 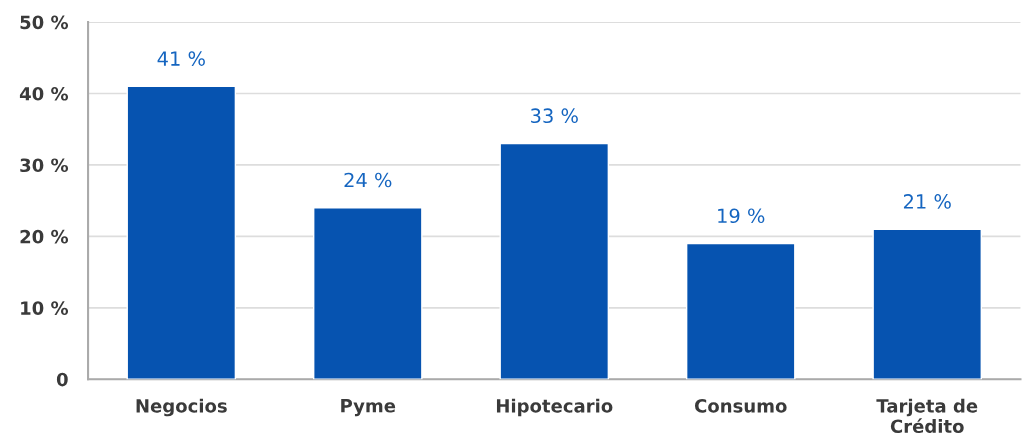 I want to click on x-tick-label: Tarjeta de Crédito, so click(x=927, y=416).